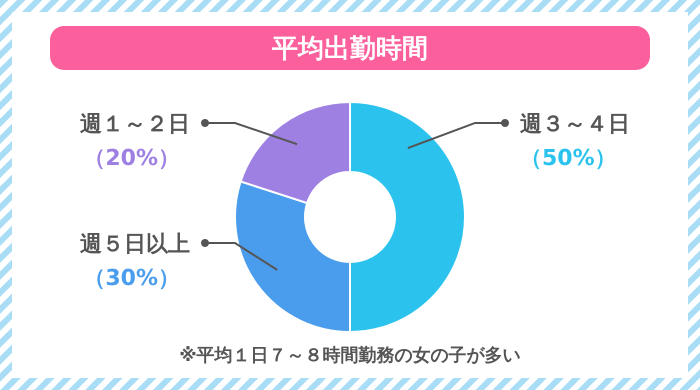  Describe the element at coordinates (568, 158) in the screenshot. I see `data-label: （50%）` at that location.